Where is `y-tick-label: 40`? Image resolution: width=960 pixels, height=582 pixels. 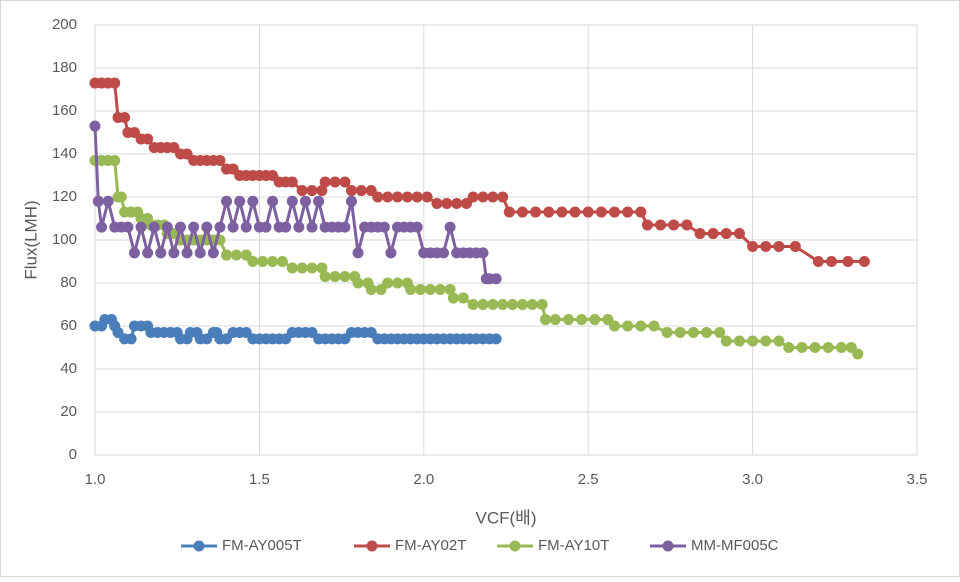
y-tick-label: 40 is located at coordinates (68, 368).